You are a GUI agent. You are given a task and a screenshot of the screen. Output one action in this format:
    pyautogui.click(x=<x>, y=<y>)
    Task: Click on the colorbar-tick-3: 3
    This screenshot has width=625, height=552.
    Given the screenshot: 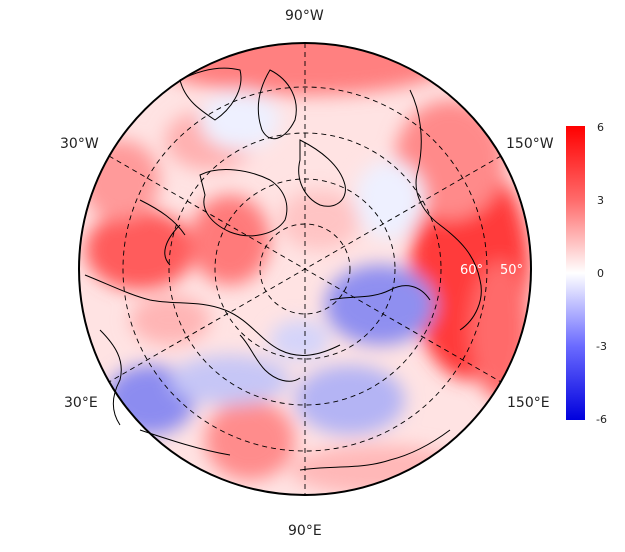 What is the action you would take?
    pyautogui.click(x=600, y=200)
    